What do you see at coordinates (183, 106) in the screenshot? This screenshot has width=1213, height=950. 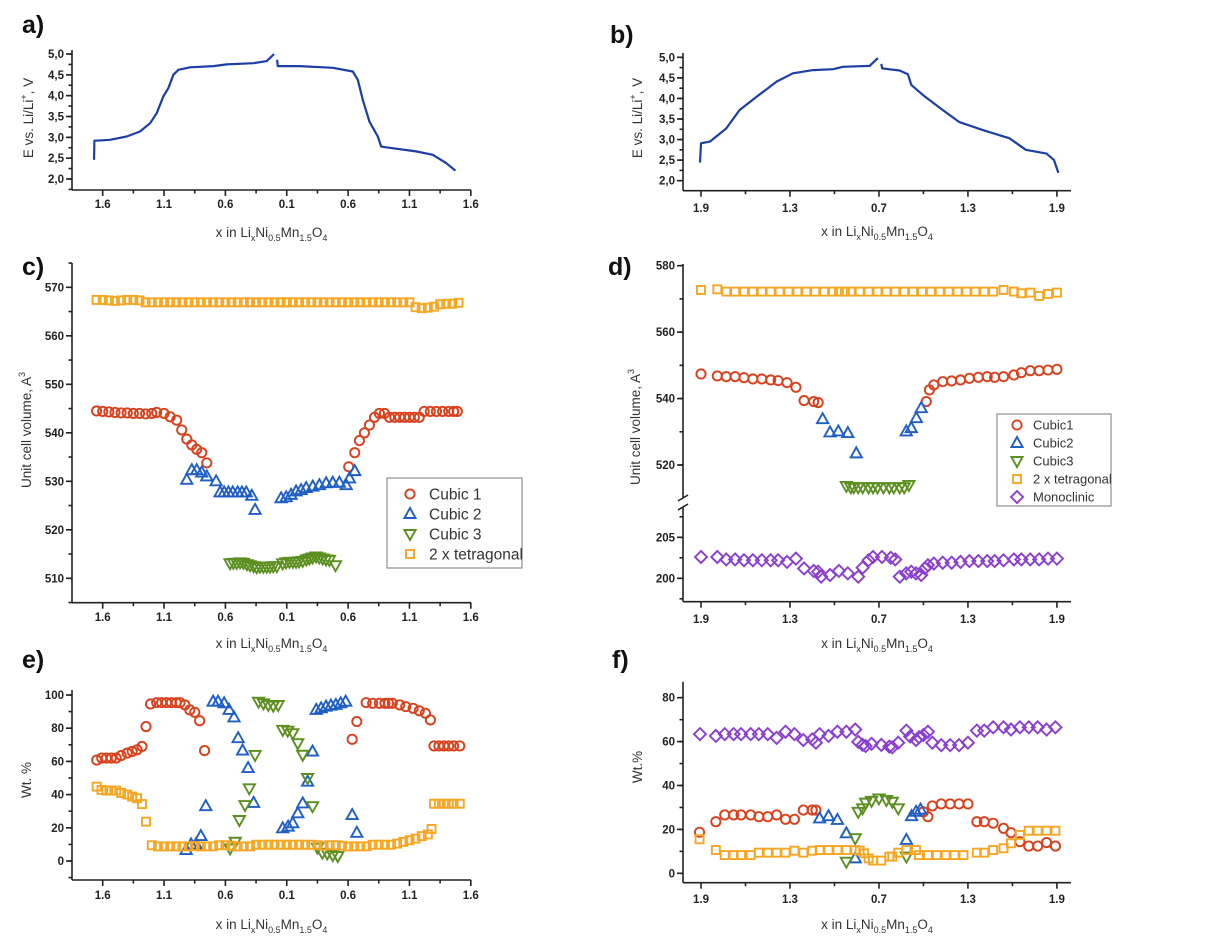 I see `charge-curve` at bounding box center [183, 106].